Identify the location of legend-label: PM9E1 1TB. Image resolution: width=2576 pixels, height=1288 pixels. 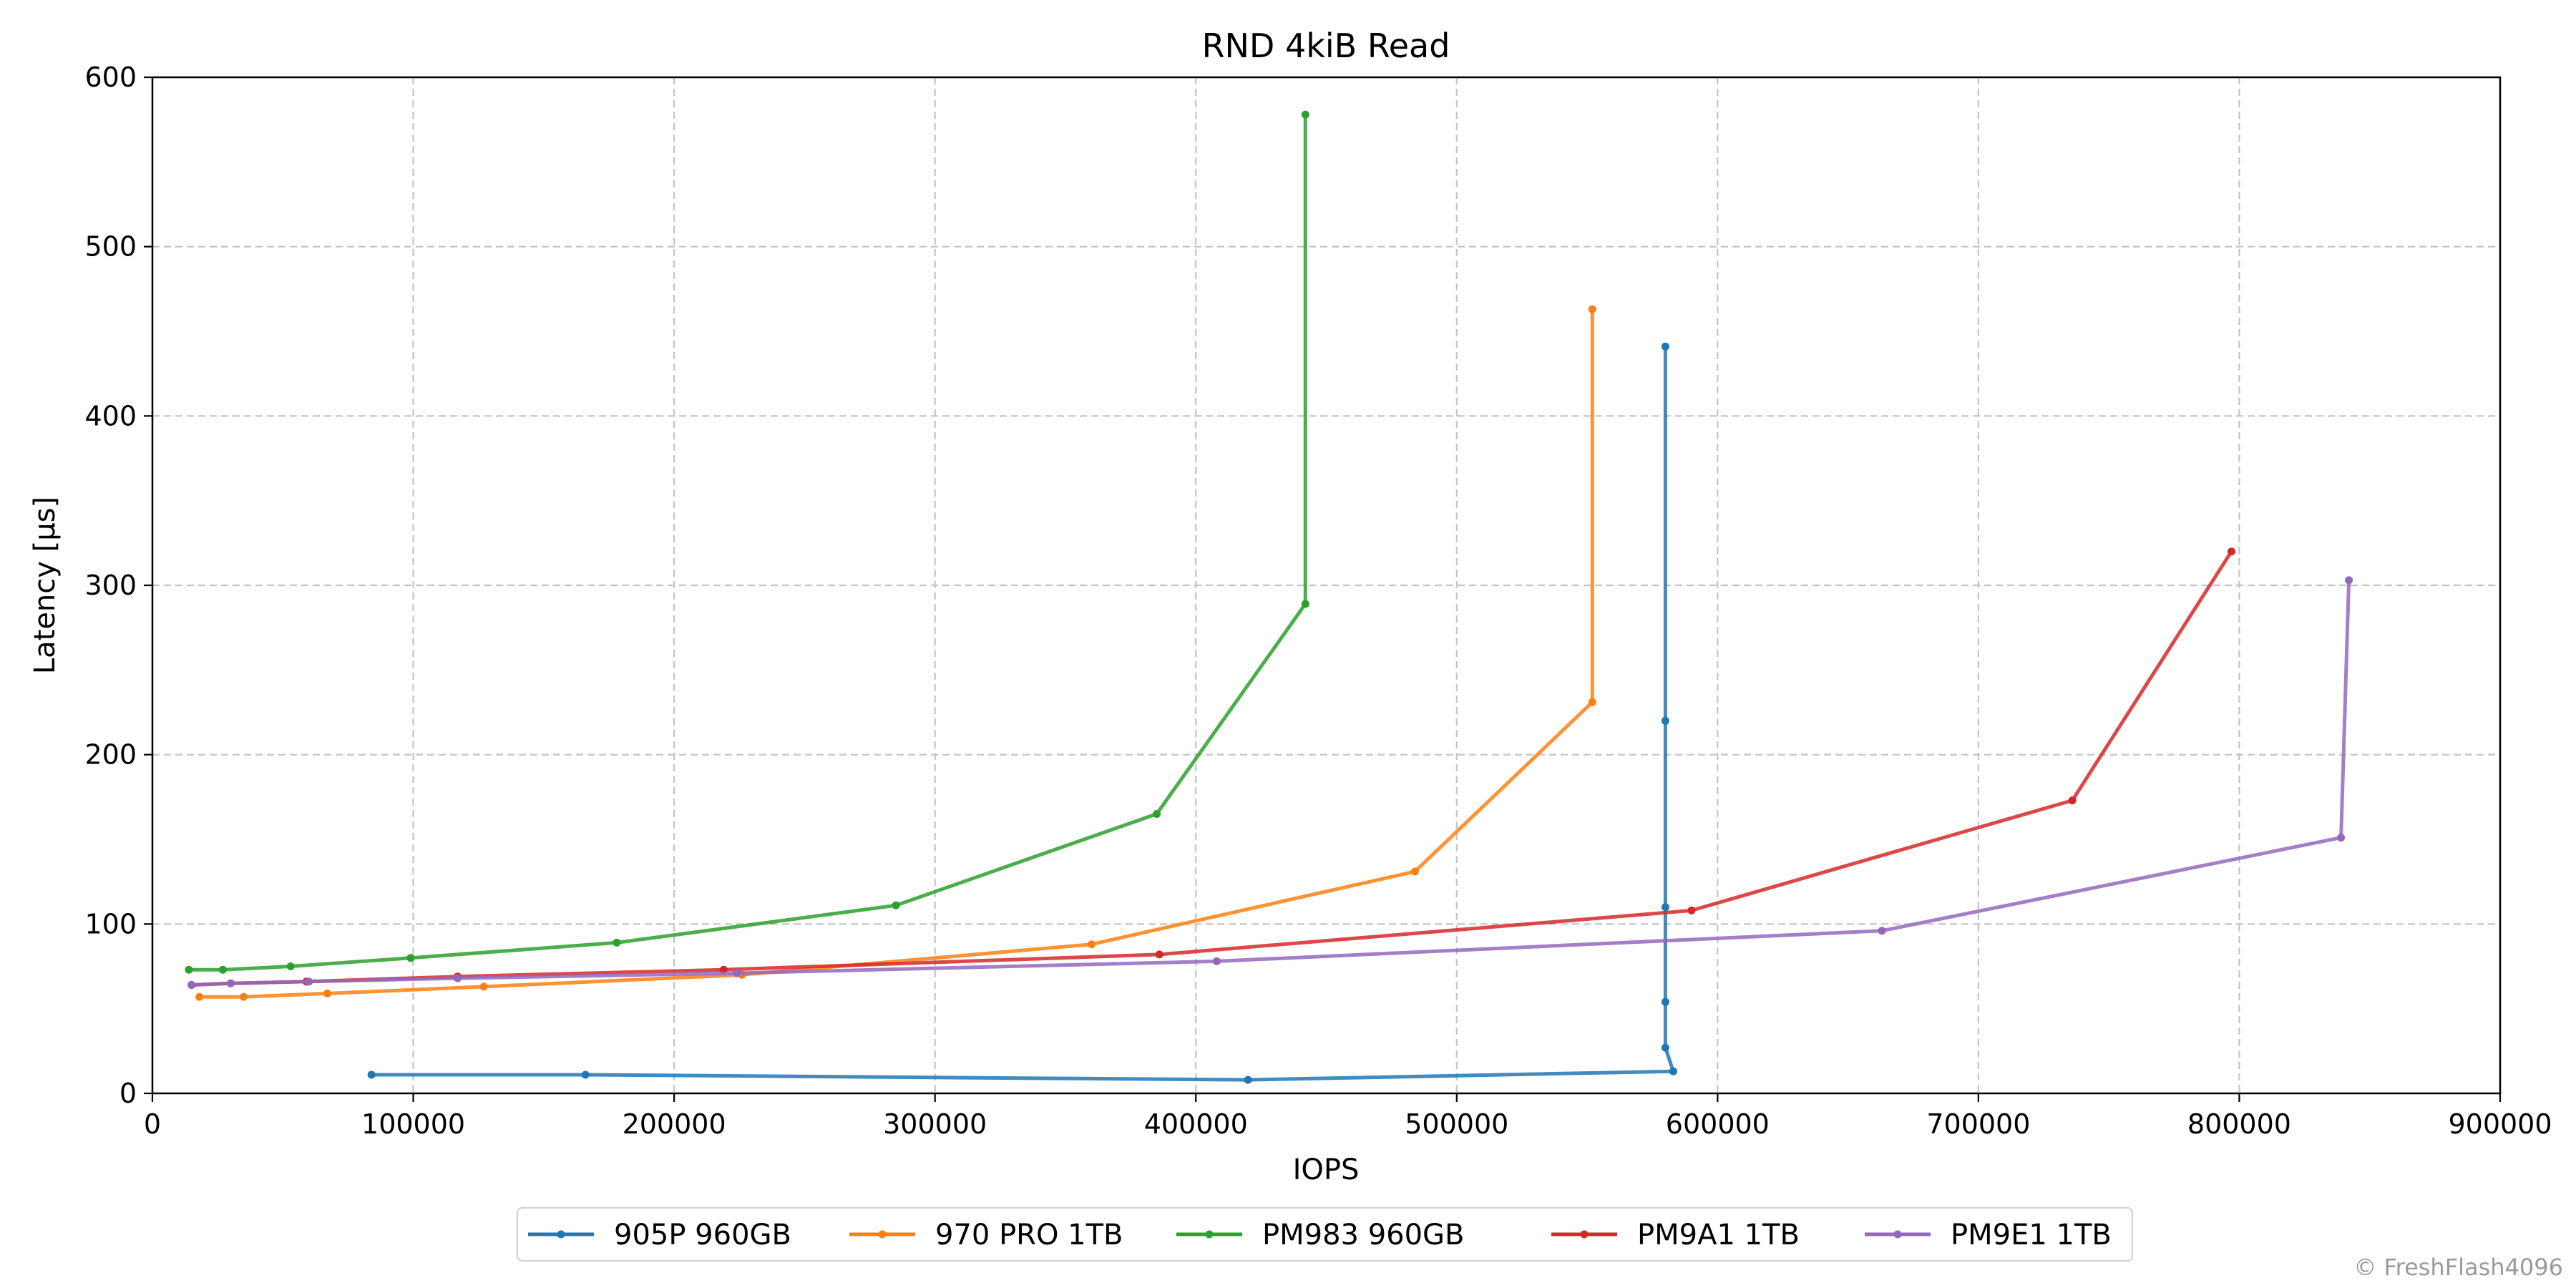
(2031, 1235).